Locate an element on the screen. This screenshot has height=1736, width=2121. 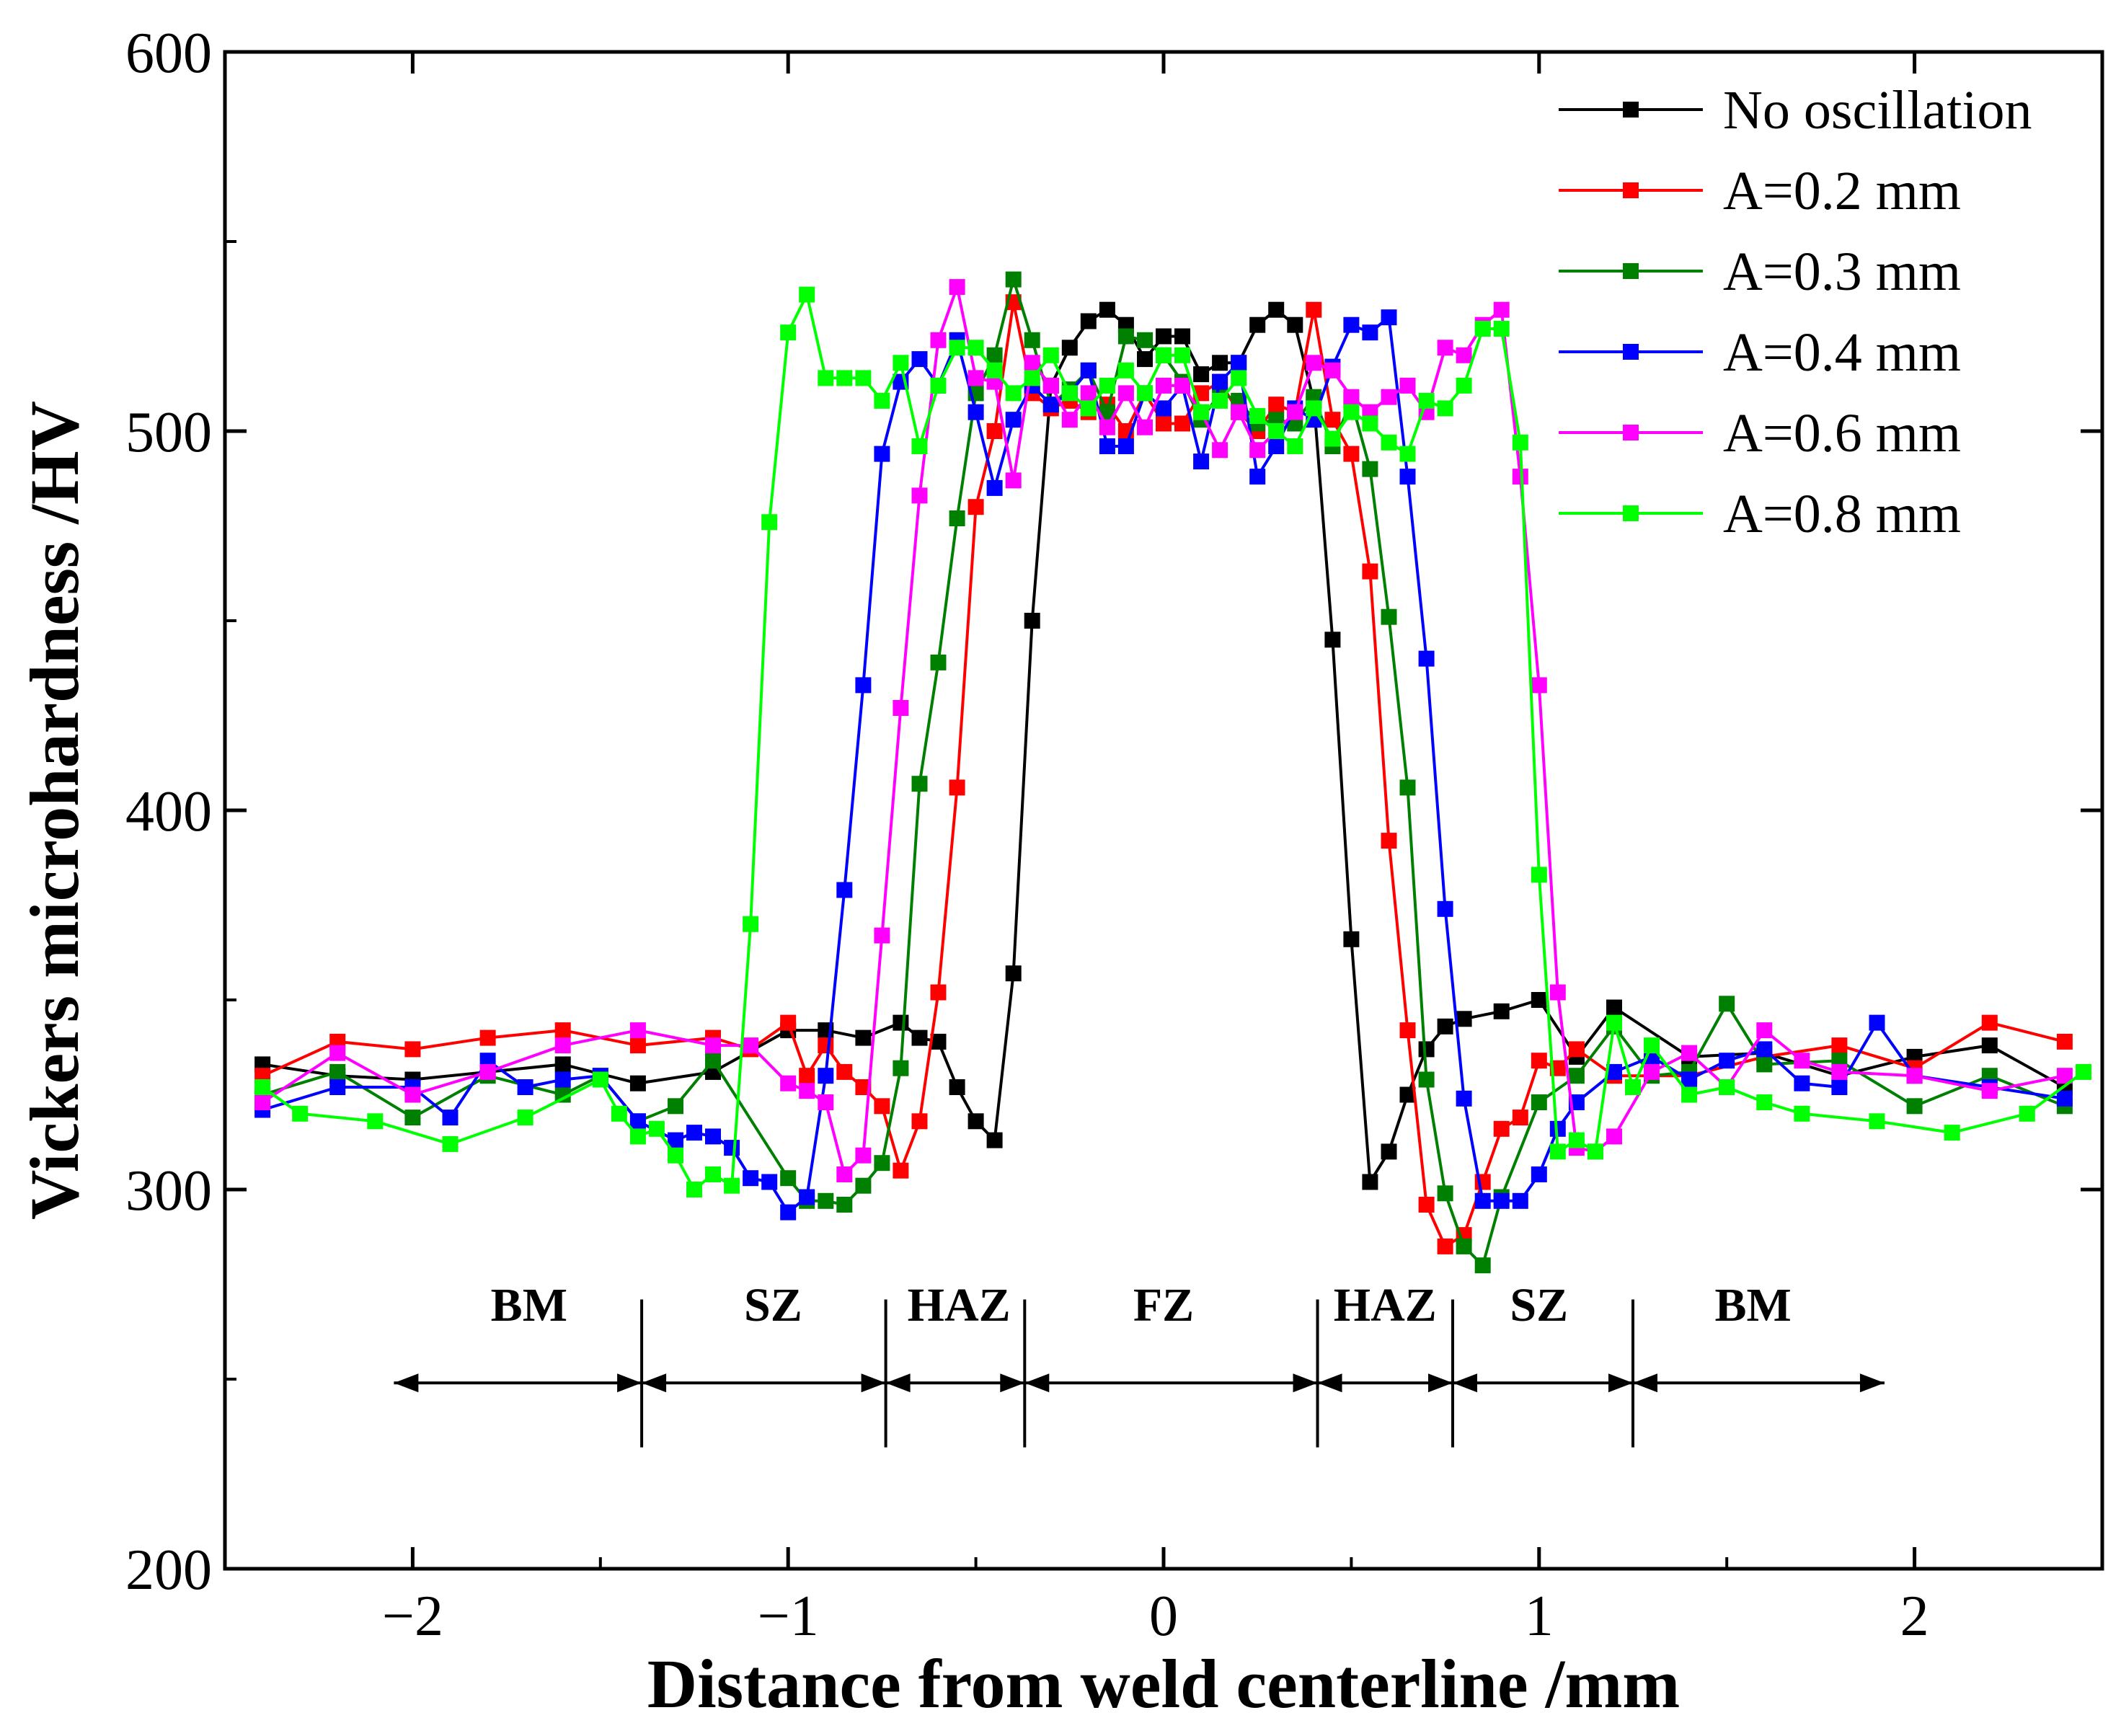
zone-label: SZ is located at coordinates (773, 1305).